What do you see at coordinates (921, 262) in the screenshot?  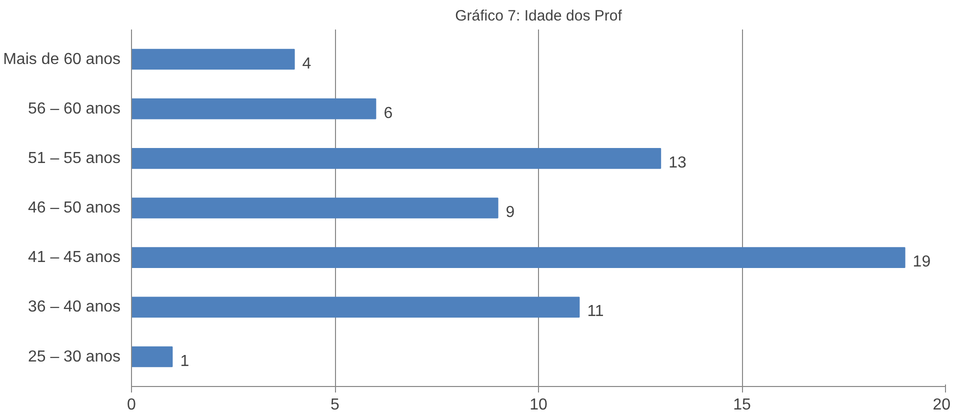 I see `data-label: 19` at bounding box center [921, 262].